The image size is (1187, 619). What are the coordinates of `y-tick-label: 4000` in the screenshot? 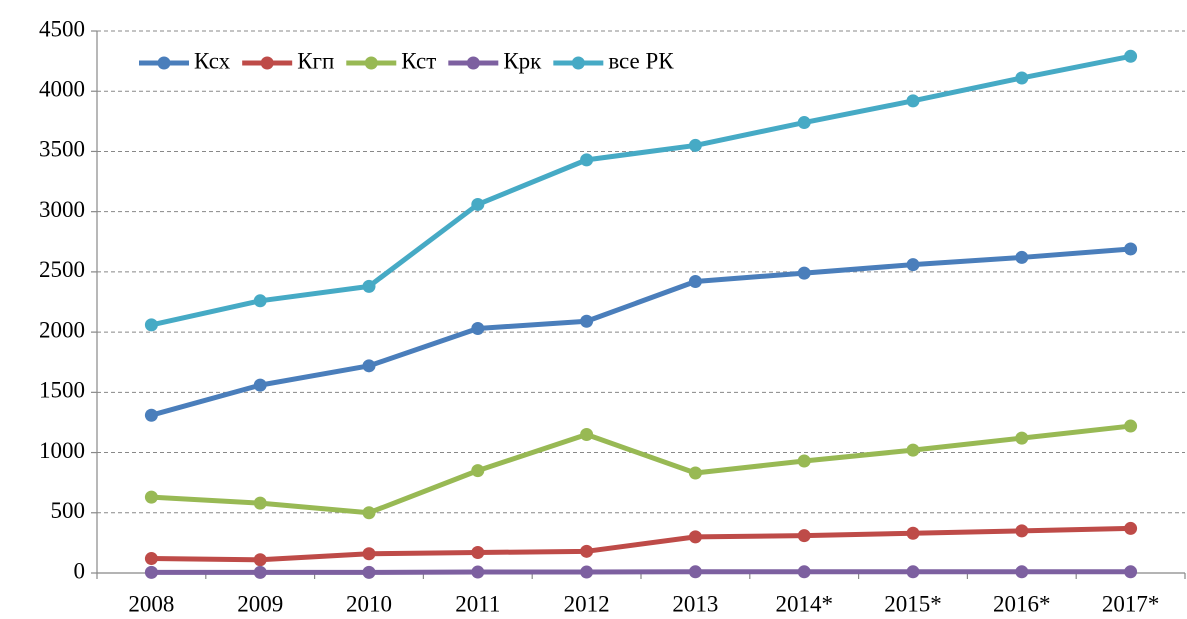 It's located at (62, 89).